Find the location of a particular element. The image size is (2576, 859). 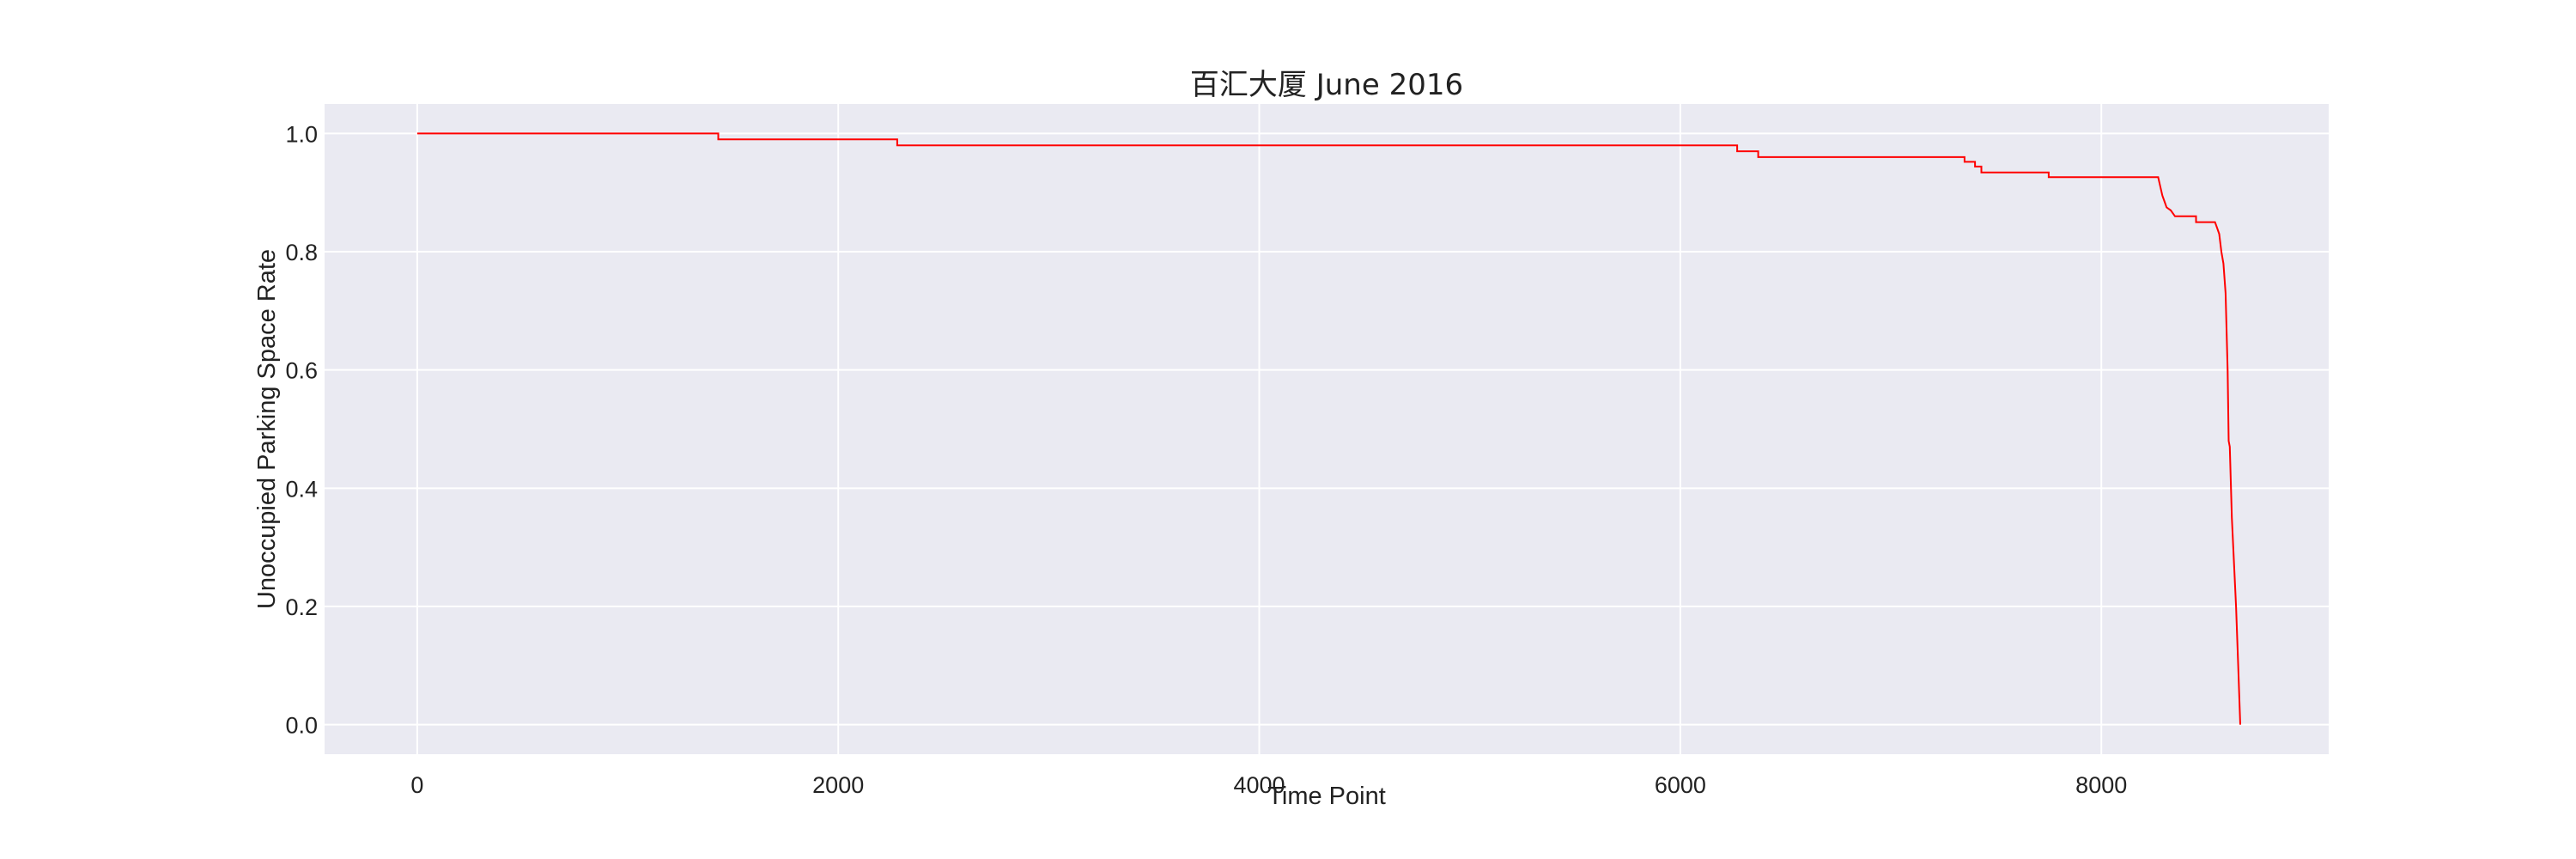

chart-title: 百汇大厦 June 2016 is located at coordinates (1327, 85).